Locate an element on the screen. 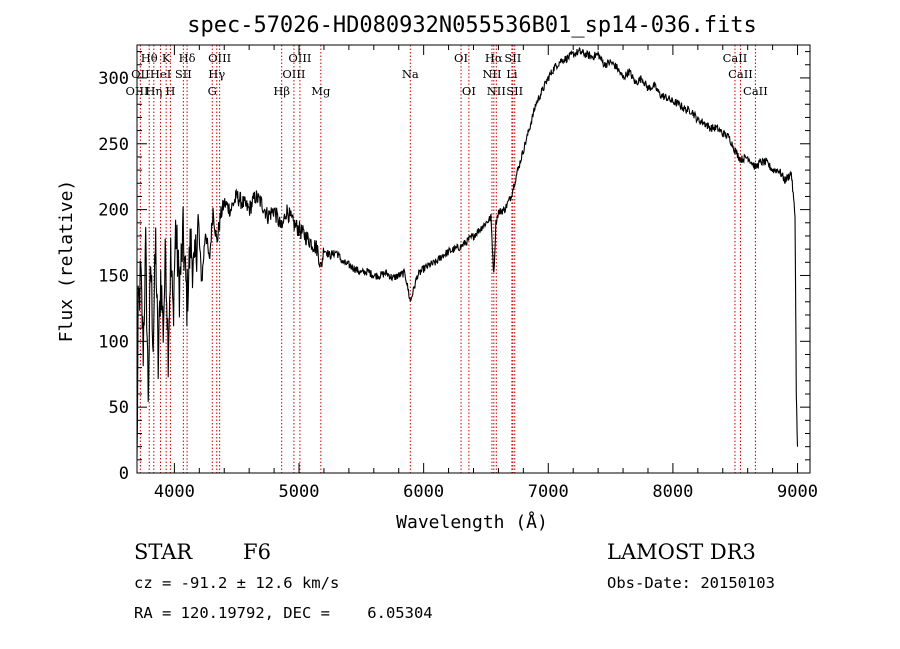  line-label-H-theta: Hθ is located at coordinates (149, 58).